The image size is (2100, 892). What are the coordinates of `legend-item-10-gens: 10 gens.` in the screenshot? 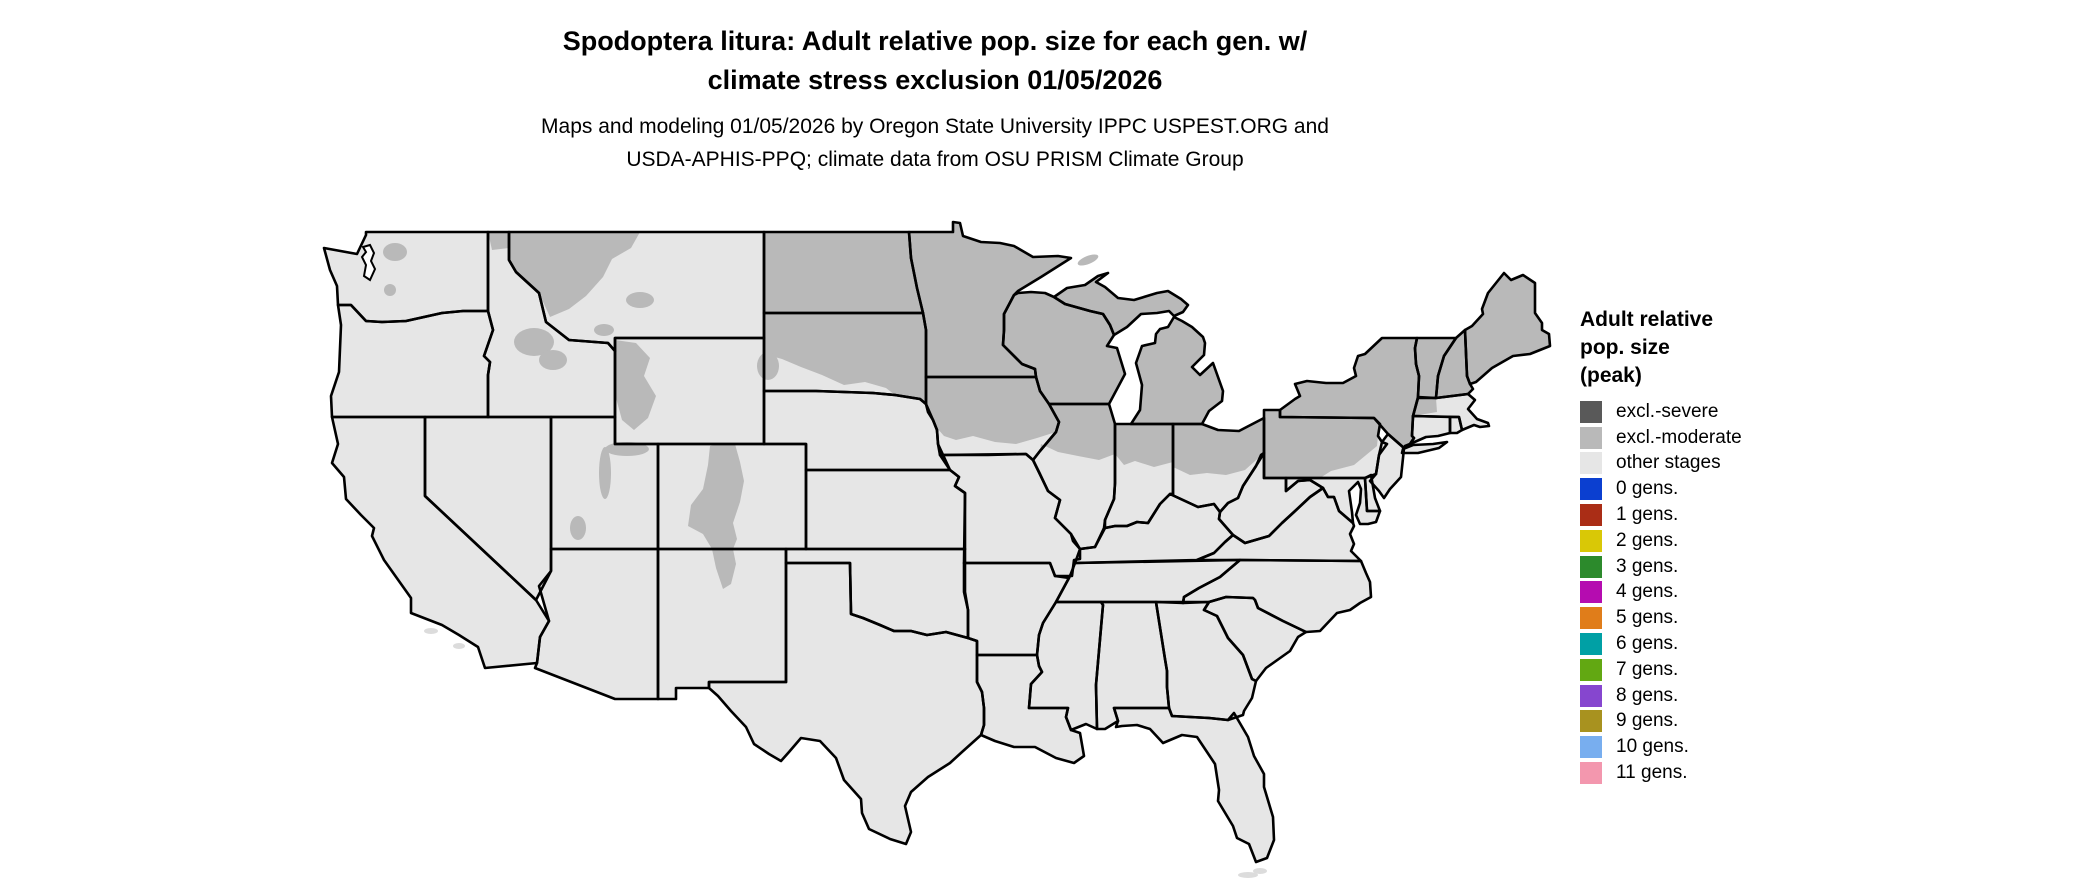 It's located at (1710, 747).